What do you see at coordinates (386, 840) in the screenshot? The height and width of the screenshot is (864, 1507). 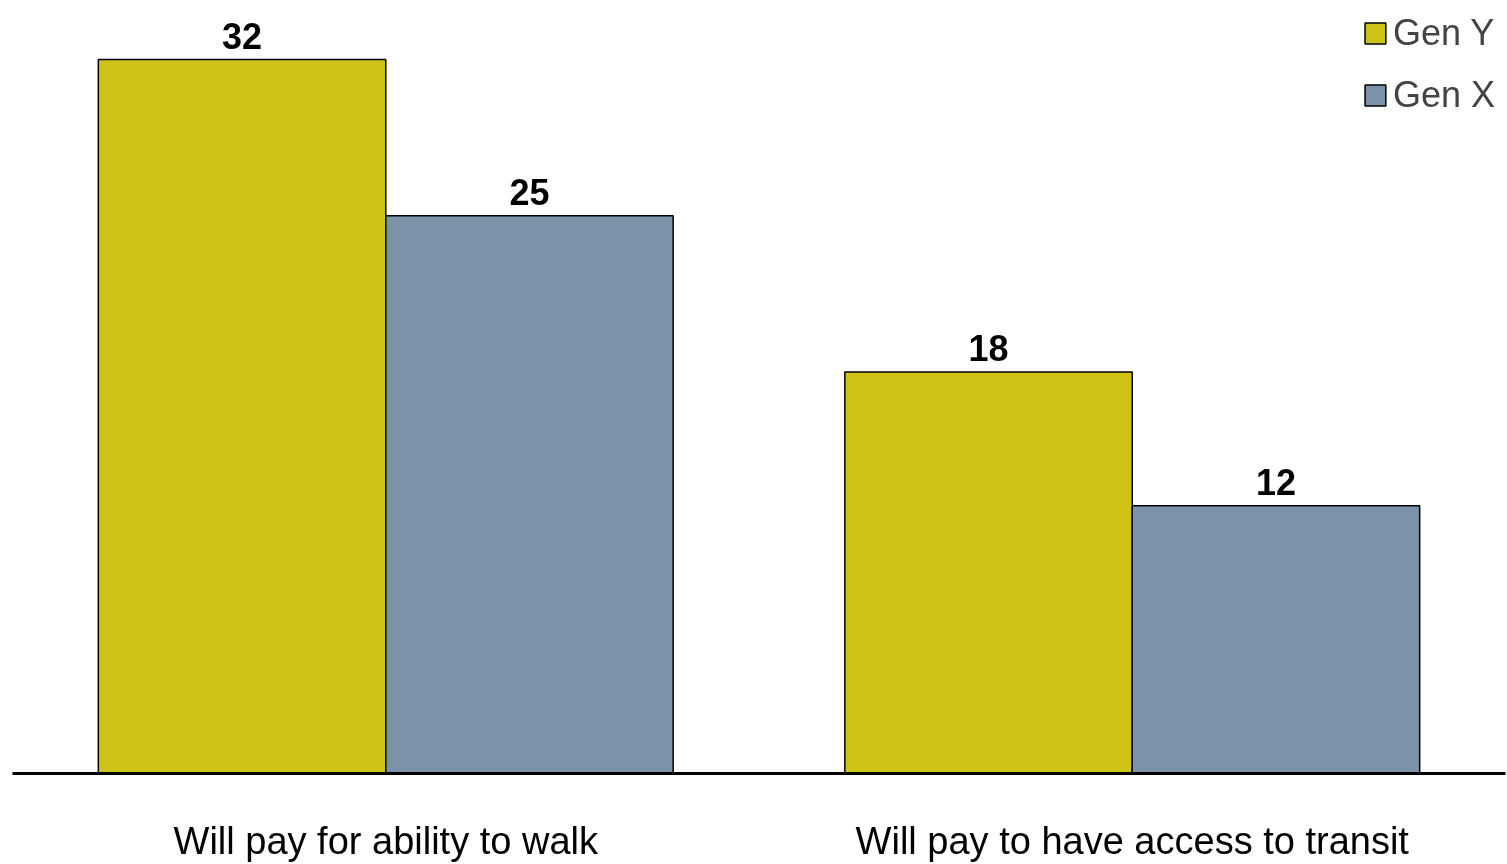 I see `x-tick-label: Will pay for ability to walk` at bounding box center [386, 840].